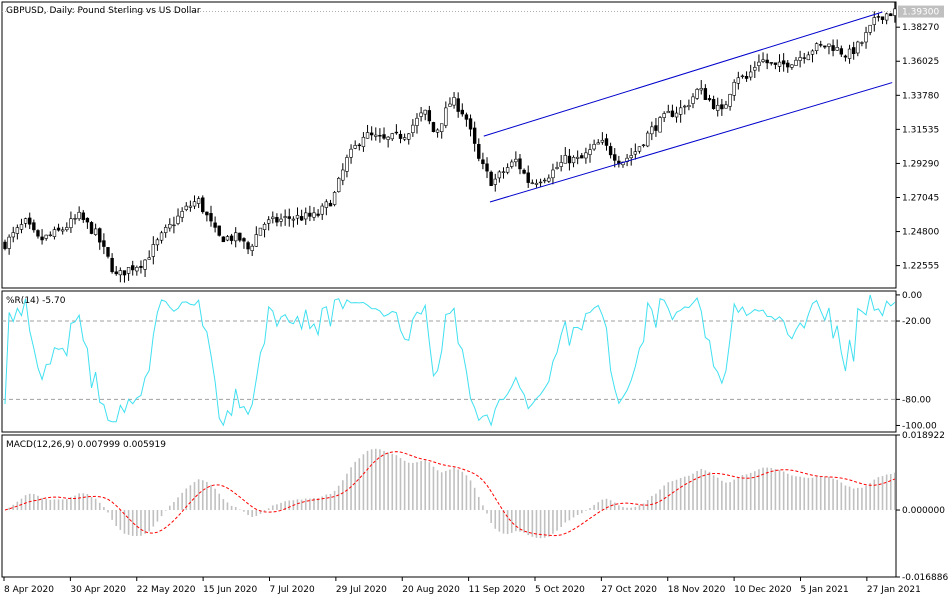  Describe the element at coordinates (450, 494) in the screenshot. I see `macd-signal-line` at that location.